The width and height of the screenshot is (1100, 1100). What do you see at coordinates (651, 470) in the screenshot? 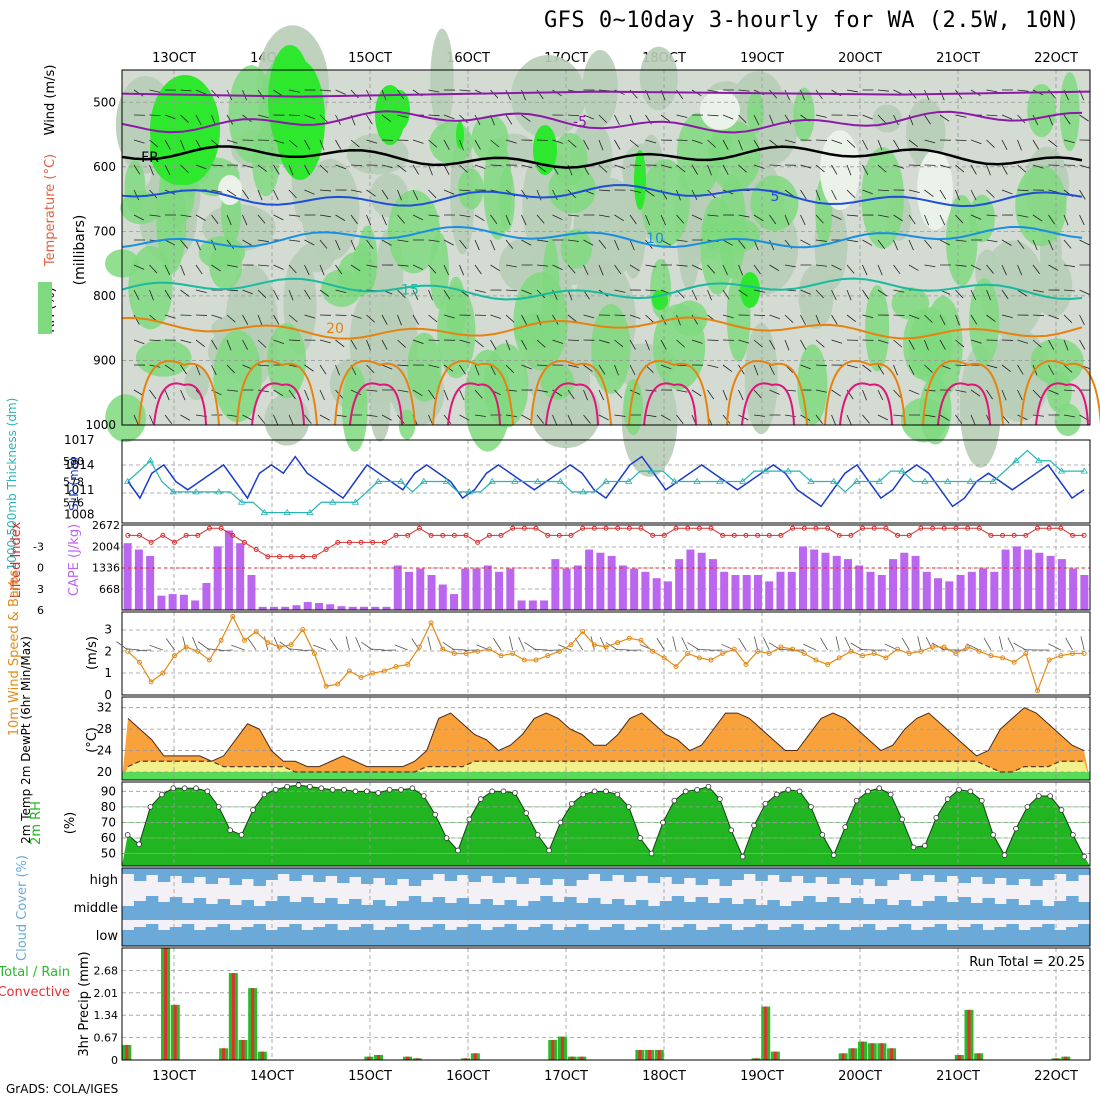
I see `thickness-marker` at bounding box center [651, 470].